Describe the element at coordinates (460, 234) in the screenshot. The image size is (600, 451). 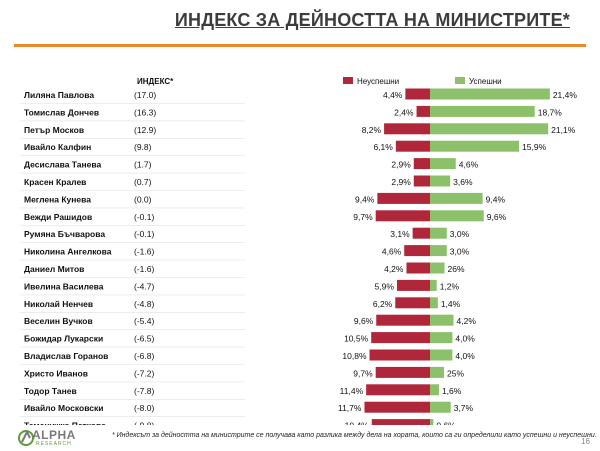
I see `bar-positive-label: 3,0%` at that location.